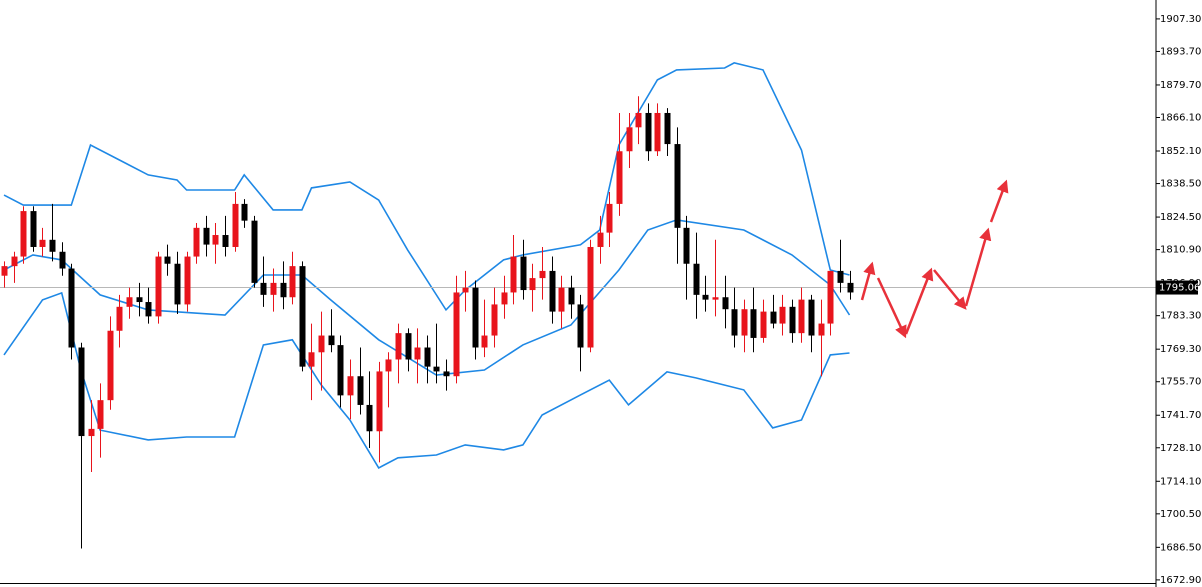 The width and height of the screenshot is (1202, 587). I want to click on y-tick-label: 1879.70, so click(1180, 85).